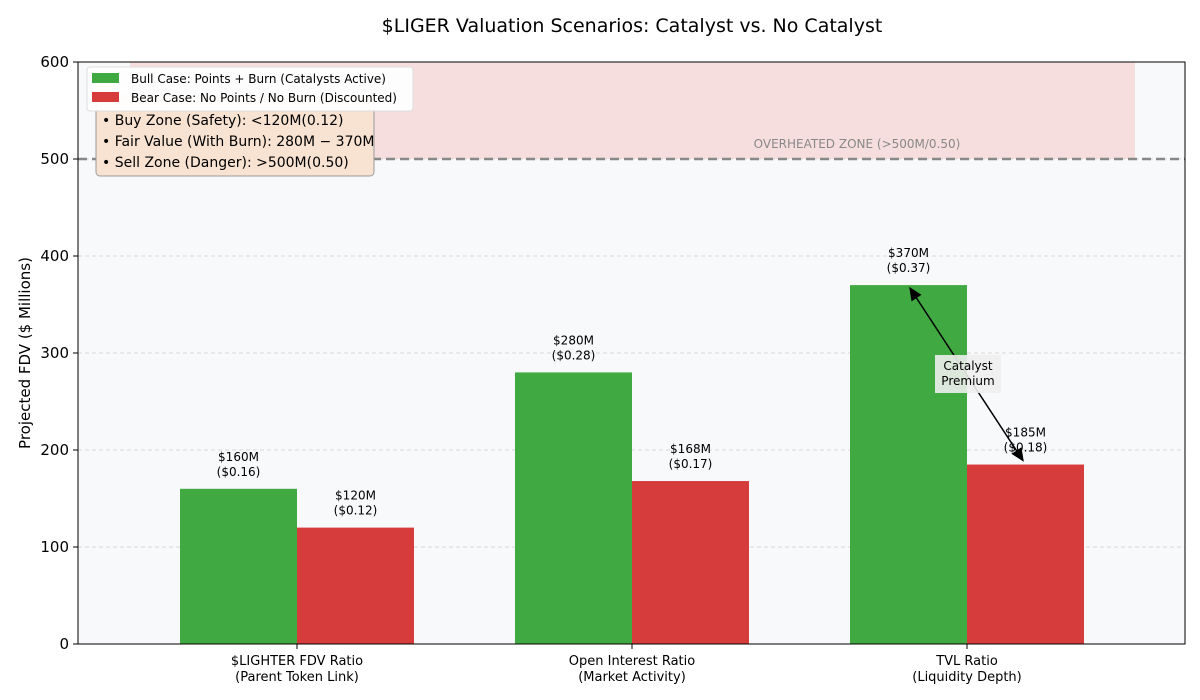  Describe the element at coordinates (238, 142) in the screenshot. I see `info-box-line: • Fair Value (With Burn): 280M − 370M` at that location.